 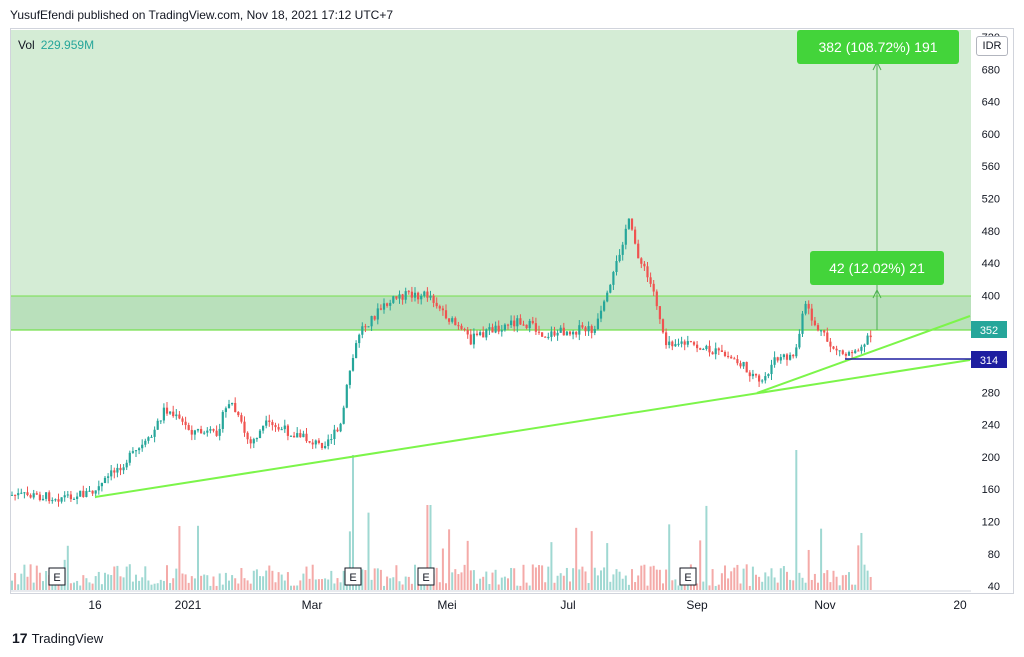 I want to click on time-axis: 16 2021 Mar Mei Jul Sep Nov 20, so click(x=527, y=605).